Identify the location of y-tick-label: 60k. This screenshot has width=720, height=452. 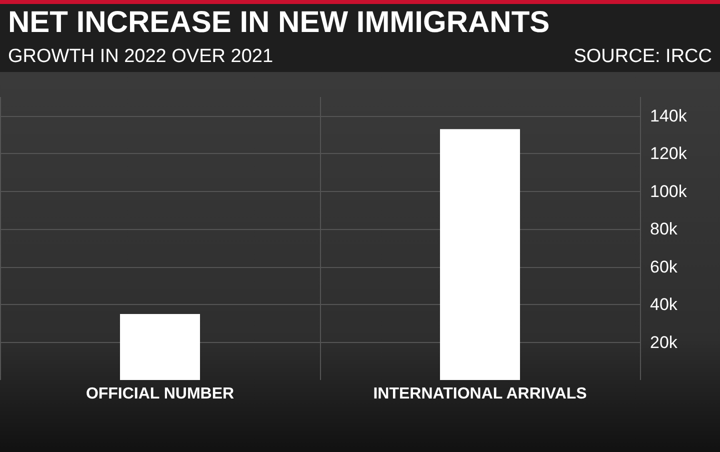
(664, 266).